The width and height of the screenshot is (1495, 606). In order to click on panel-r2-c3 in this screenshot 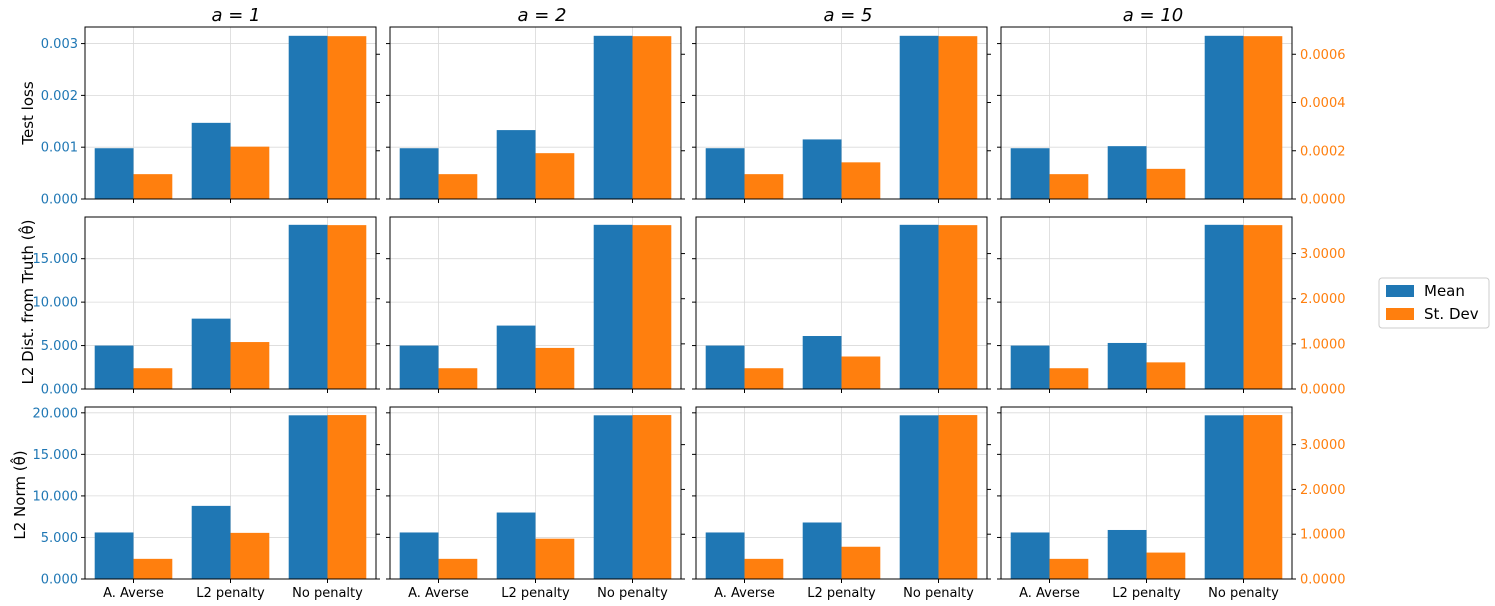, I will do `click(841, 304)`.